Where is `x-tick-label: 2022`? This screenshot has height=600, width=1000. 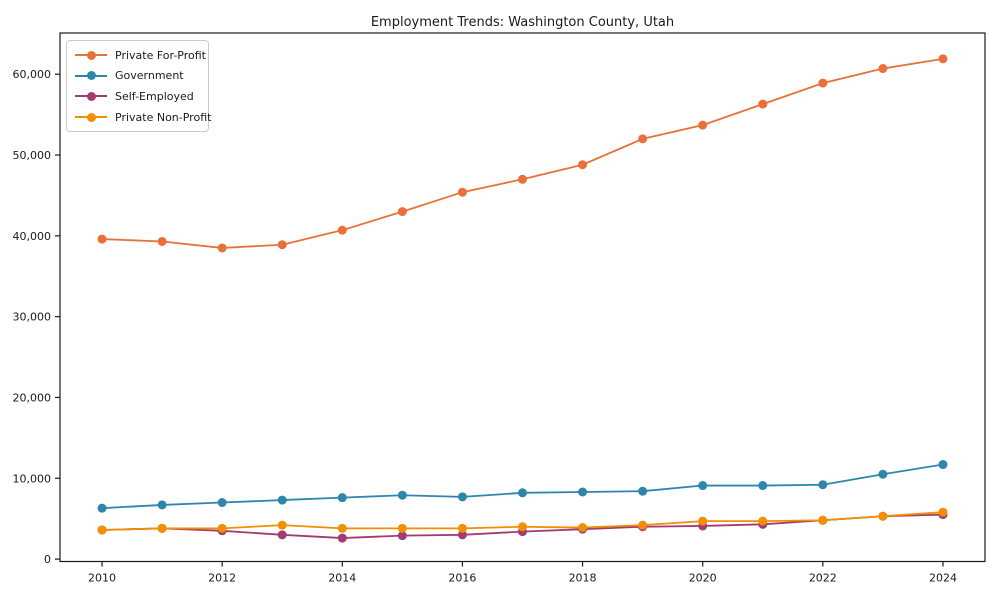 x-tick-label: 2022 is located at coordinates (823, 578).